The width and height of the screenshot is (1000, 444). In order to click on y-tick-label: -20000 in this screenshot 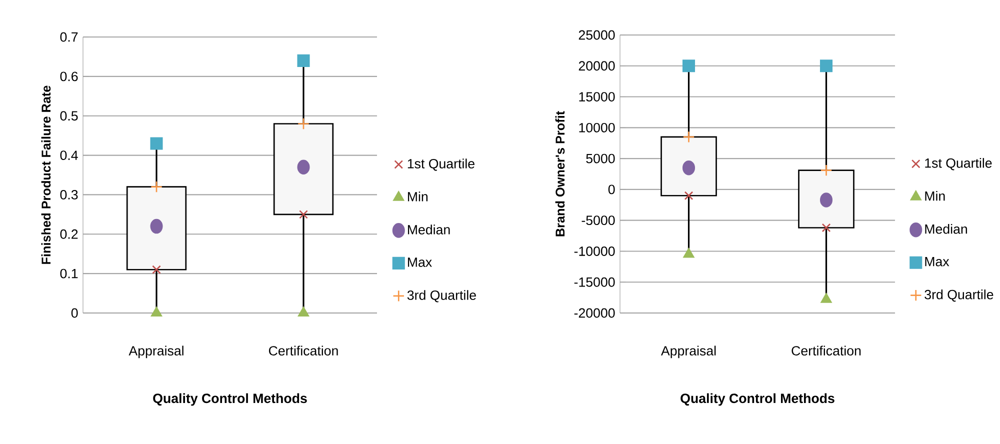, I will do `click(594, 313)`.